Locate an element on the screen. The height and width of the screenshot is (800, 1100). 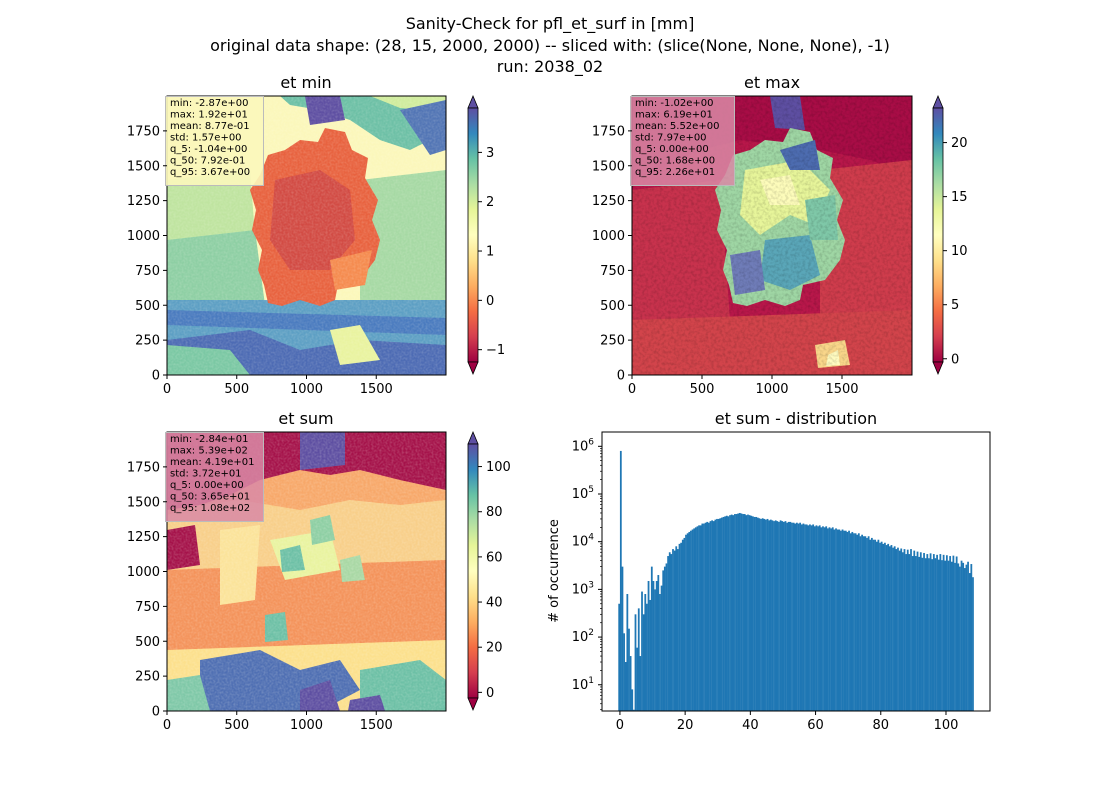
stats-line: std: 3.72e+01 is located at coordinates (206, 474).